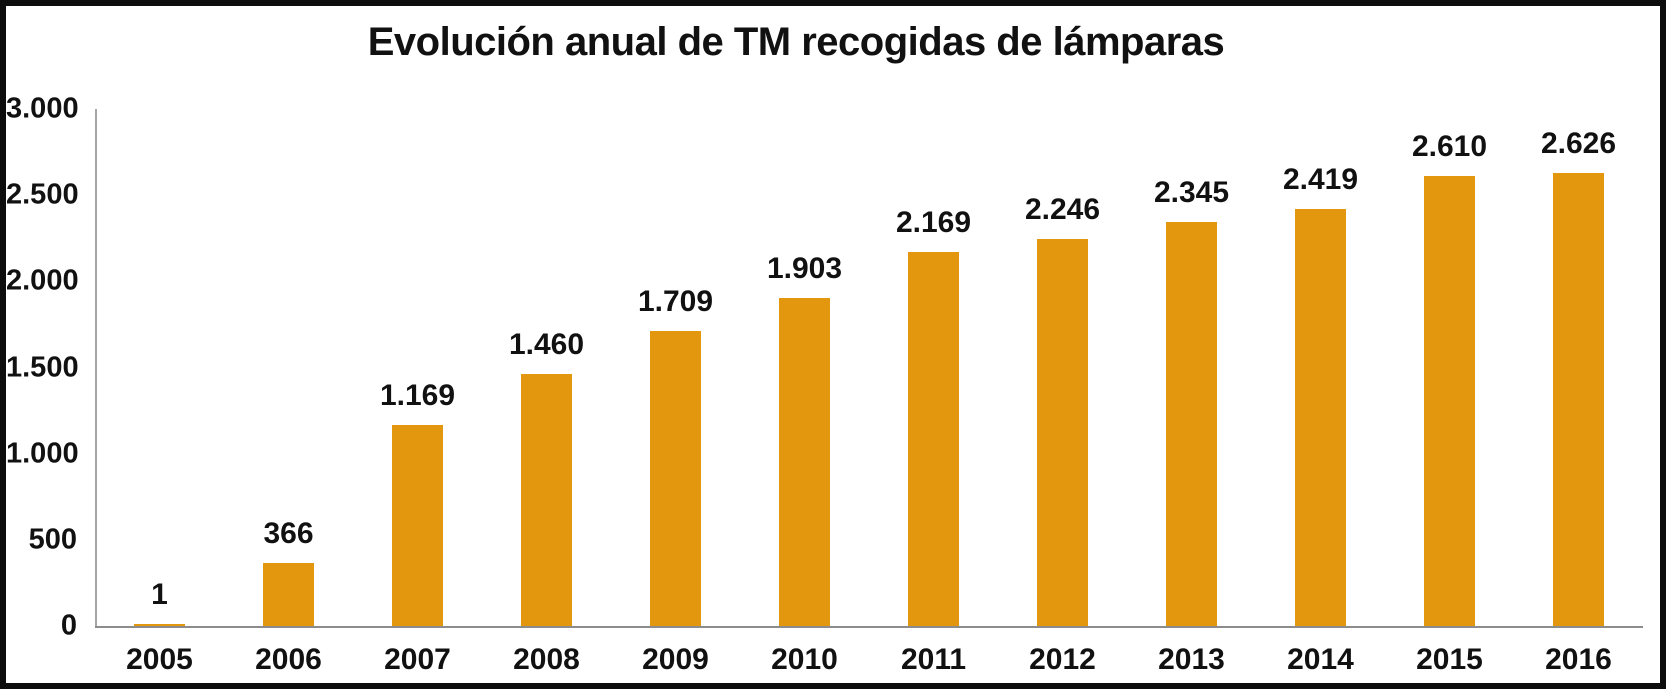 The image size is (1666, 689). What do you see at coordinates (1449, 147) in the screenshot?
I see `bar-value-label: 2.610` at bounding box center [1449, 147].